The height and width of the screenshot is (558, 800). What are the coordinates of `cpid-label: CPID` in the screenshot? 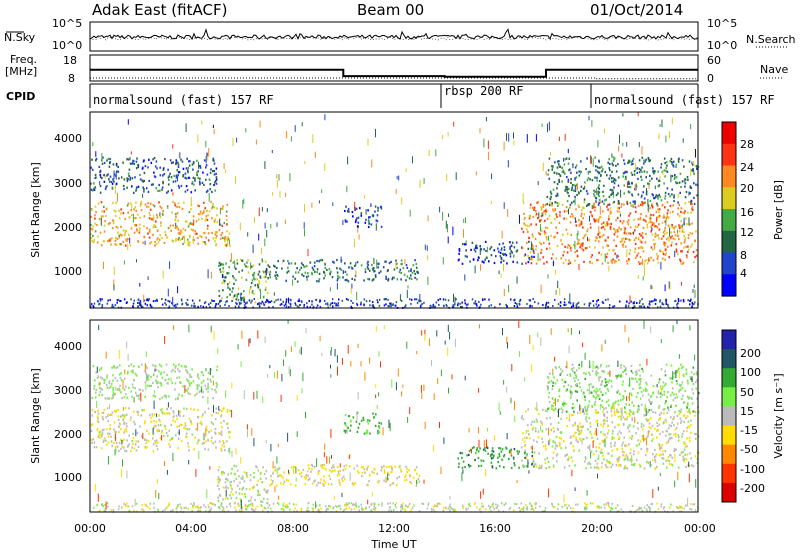 It's located at (20, 96).